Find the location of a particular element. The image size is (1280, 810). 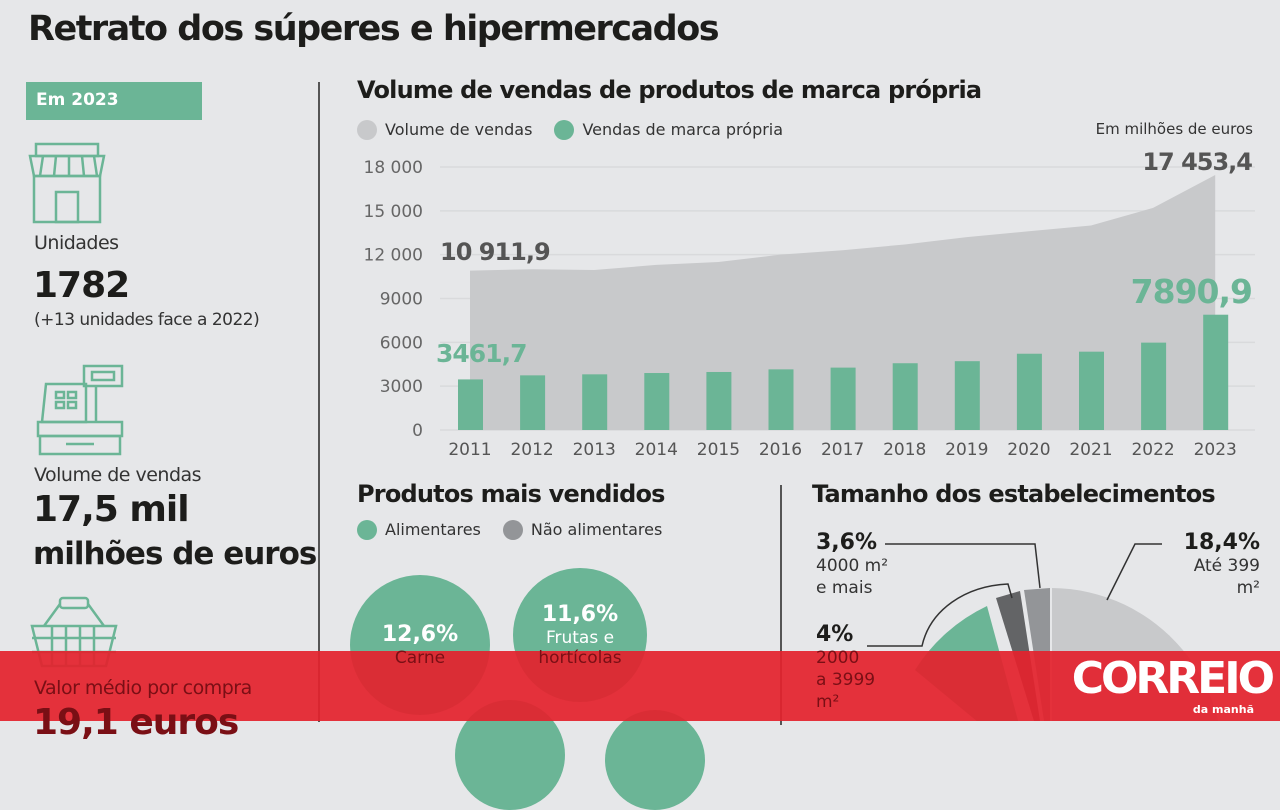

legend-label-volume: Volume de vendas is located at coordinates (459, 129).